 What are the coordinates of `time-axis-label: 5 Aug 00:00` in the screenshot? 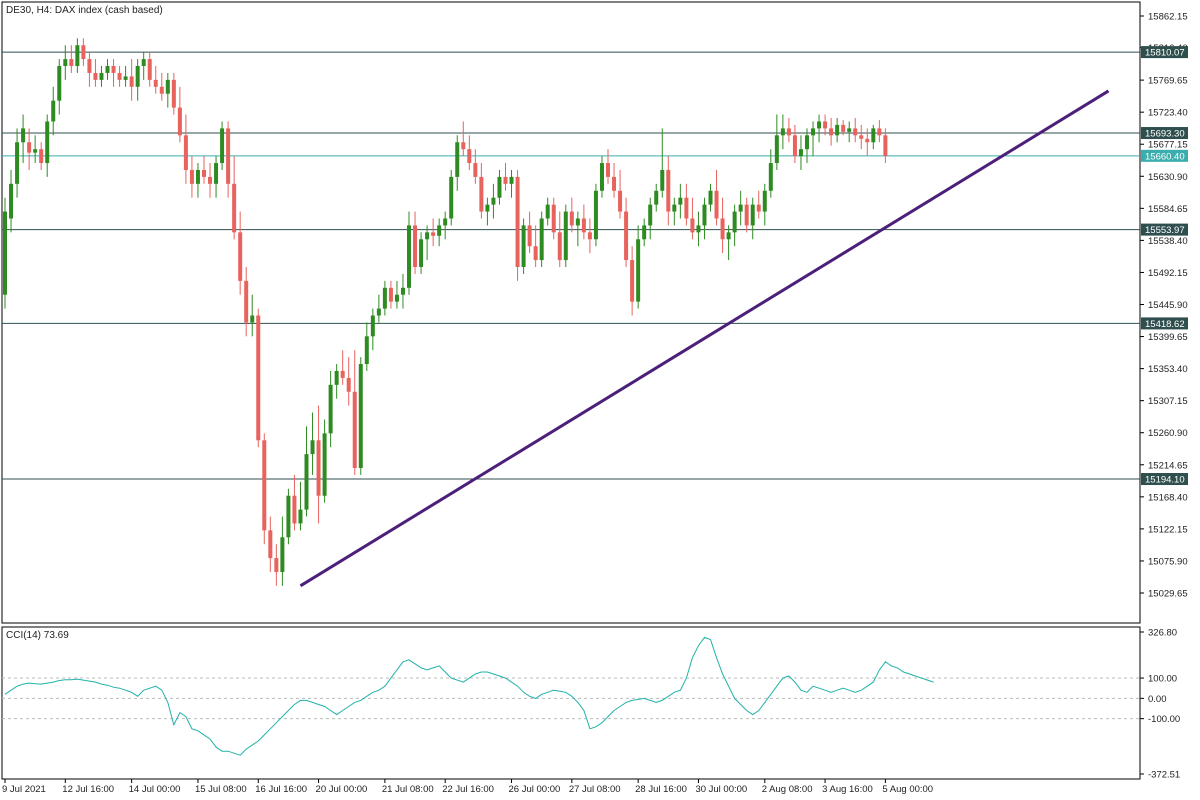 It's located at (907, 789).